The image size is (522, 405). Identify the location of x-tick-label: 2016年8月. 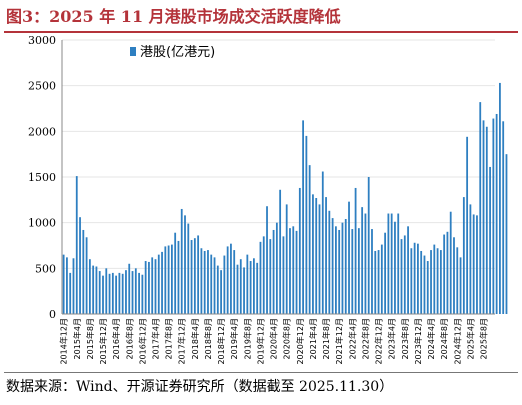
(129, 338).